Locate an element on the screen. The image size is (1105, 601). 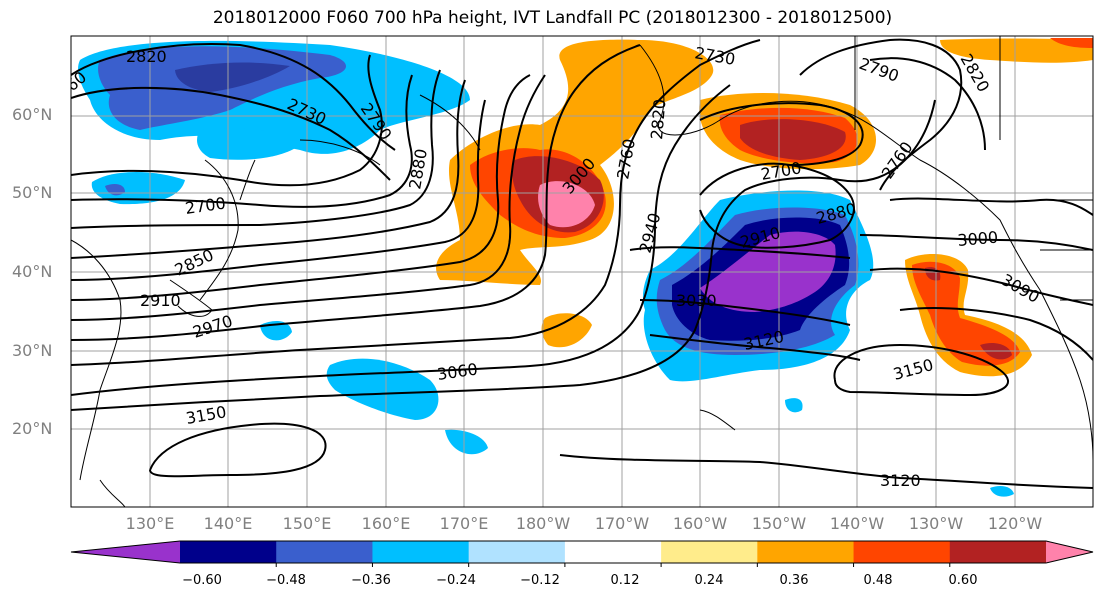
shading-central-orange-small is located at coordinates (566, 330).